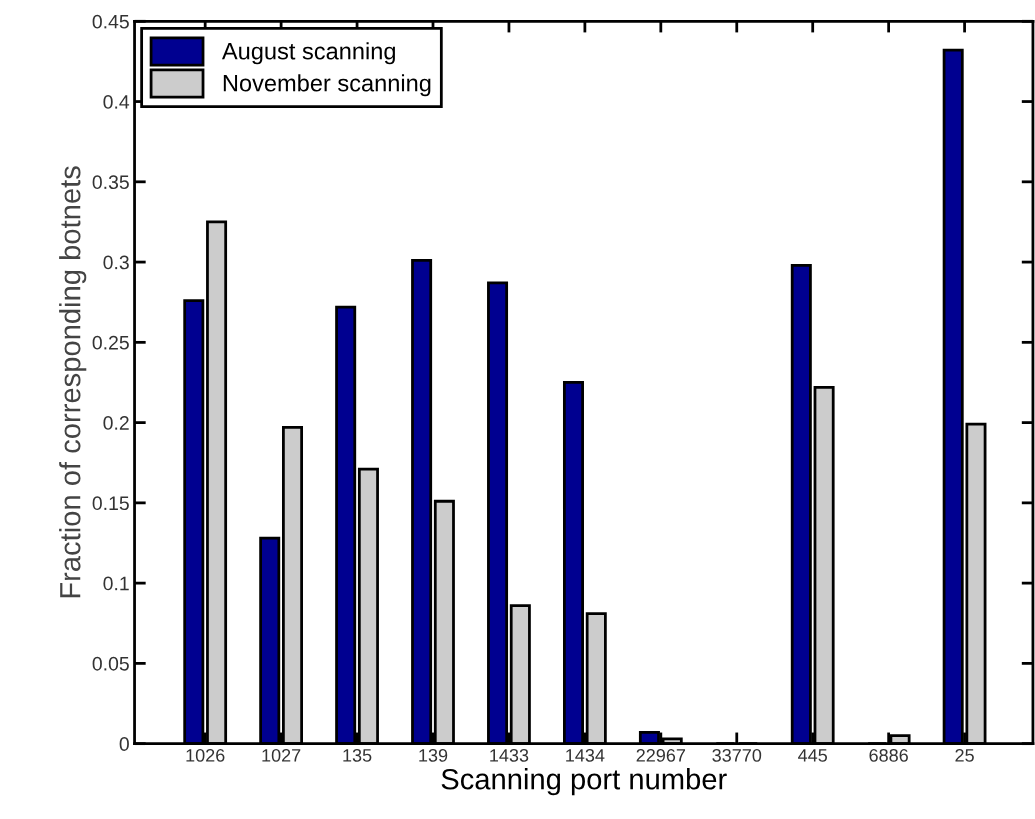  Describe the element at coordinates (281, 755) in the screenshot. I see `x-tick-label: 1027` at that location.